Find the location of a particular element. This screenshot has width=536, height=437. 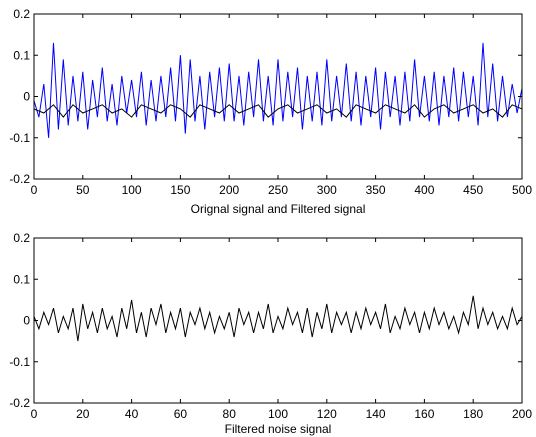

x-tick-label: 20 is located at coordinates (83, 414).